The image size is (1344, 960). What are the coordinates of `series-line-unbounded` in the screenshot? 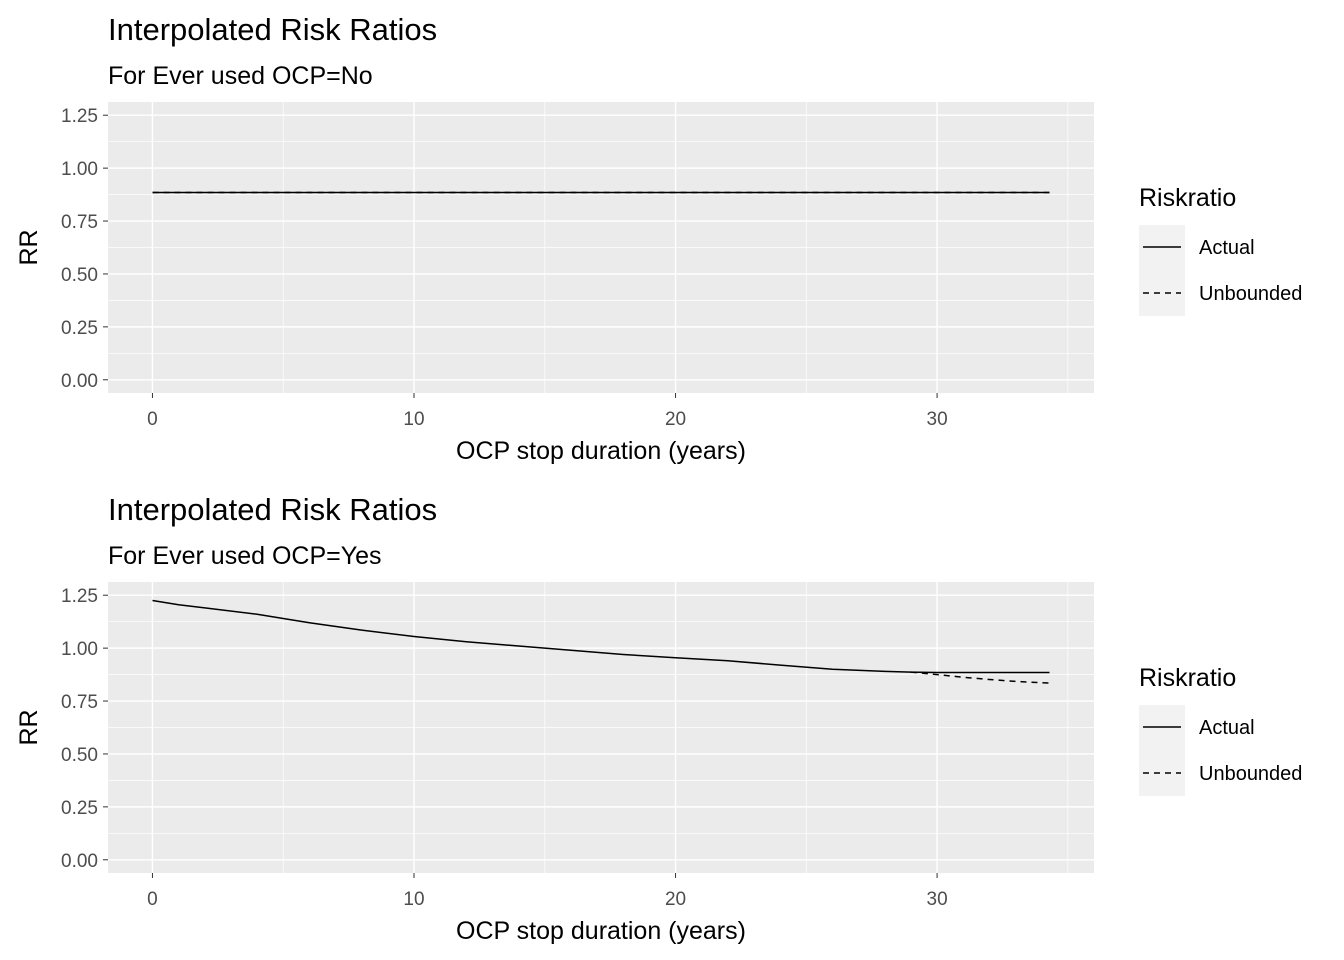 It's located at (980, 677).